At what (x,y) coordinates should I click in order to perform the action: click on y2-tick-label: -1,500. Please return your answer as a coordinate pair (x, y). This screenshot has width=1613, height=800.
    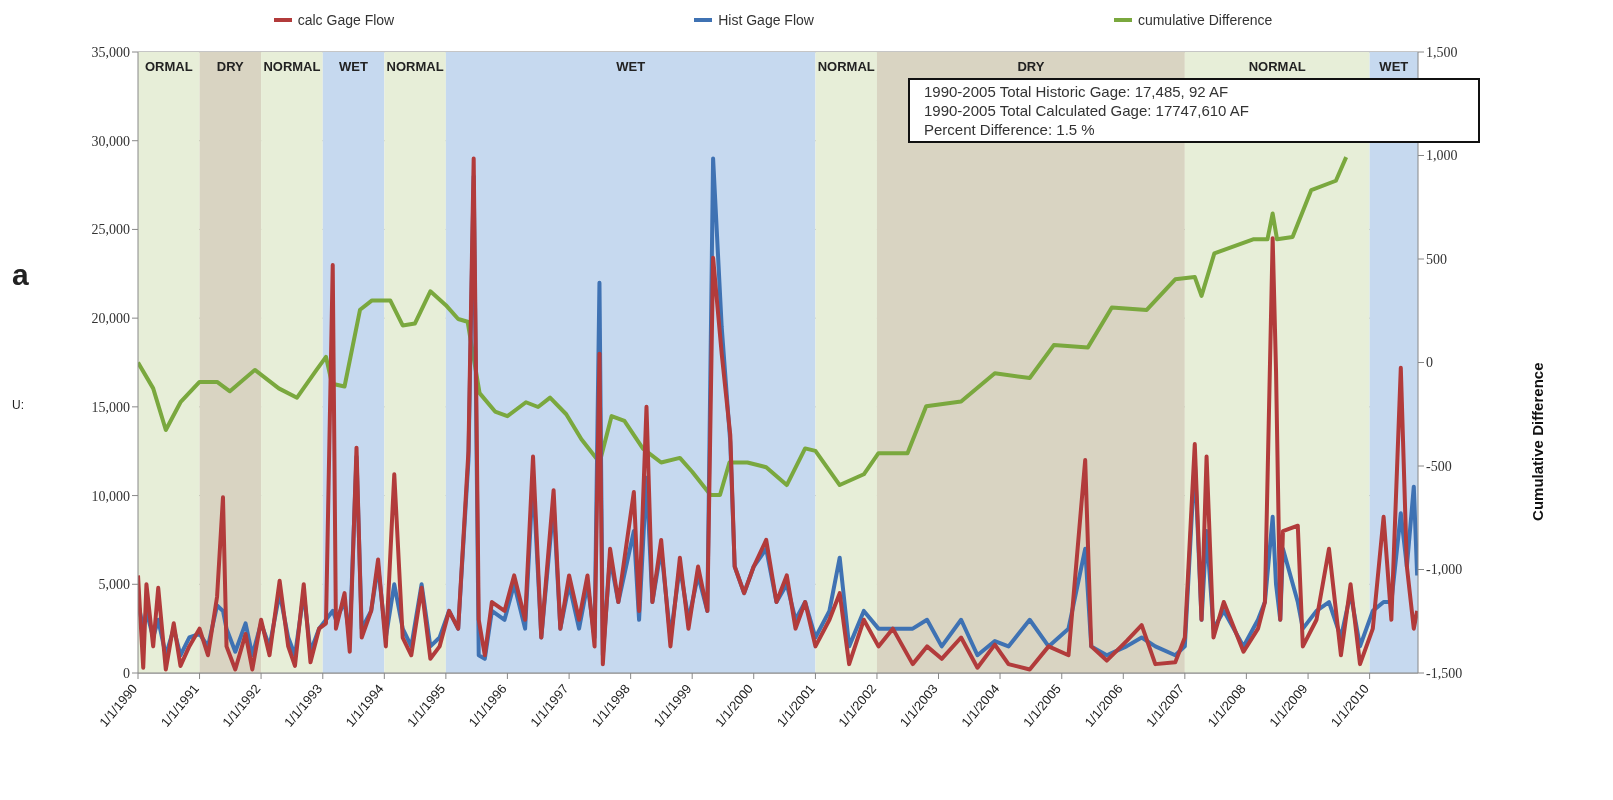
    Looking at the image, I should click on (1444, 673).